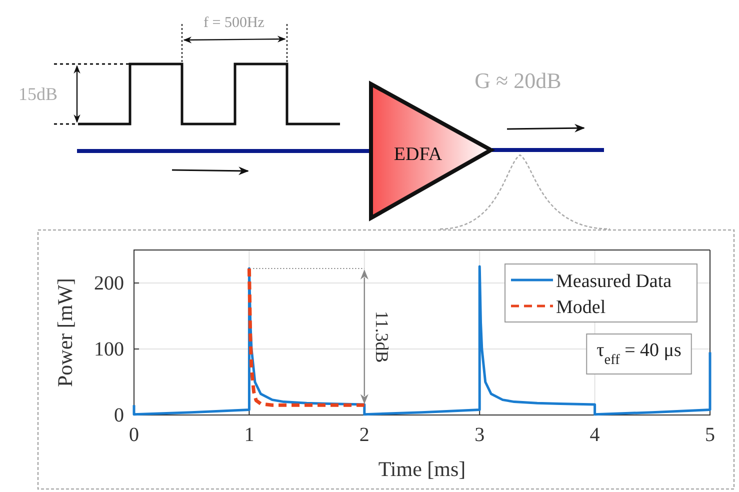 The width and height of the screenshot is (739, 492). Describe the element at coordinates (382, 336) in the screenshot. I see `annotation: 11.3dB` at that location.